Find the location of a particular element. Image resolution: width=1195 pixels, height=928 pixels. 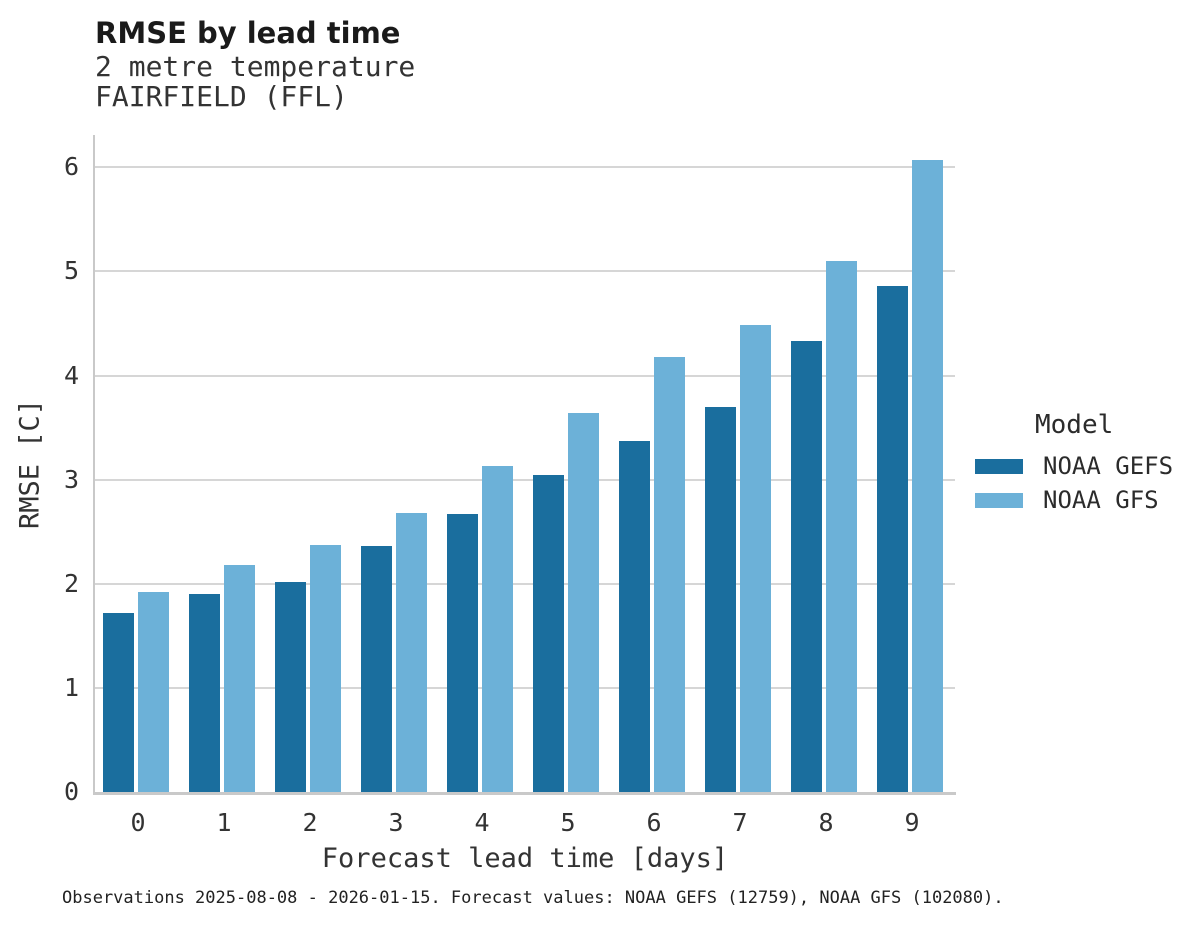

y-tick-label-1: 1 is located at coordinates (71, 687).